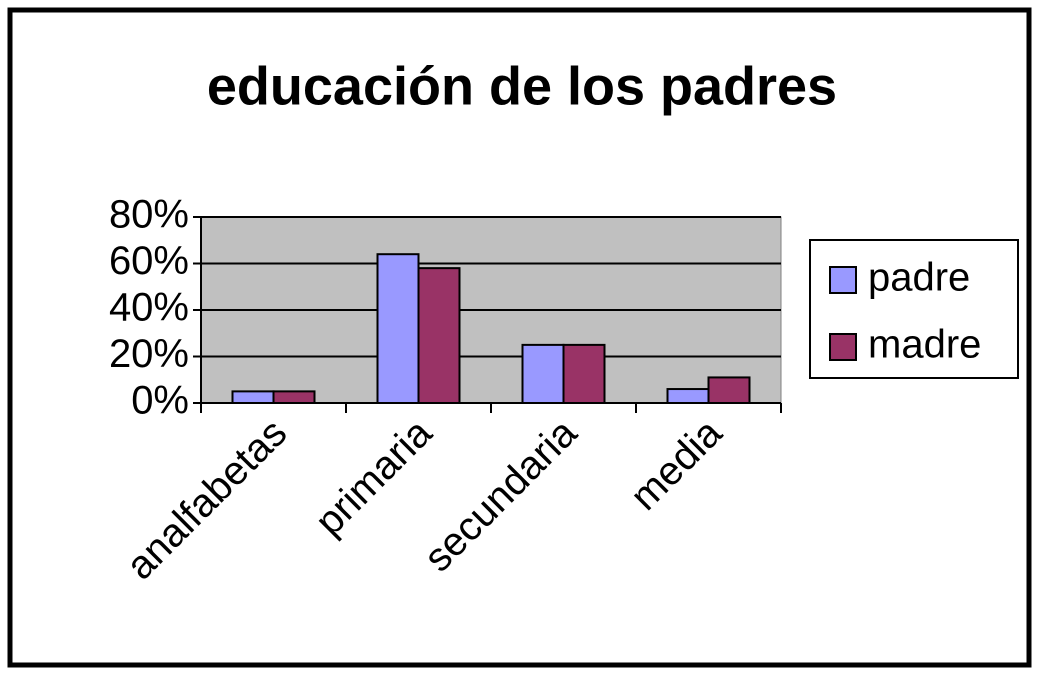  I want to click on legend, so click(914, 309).